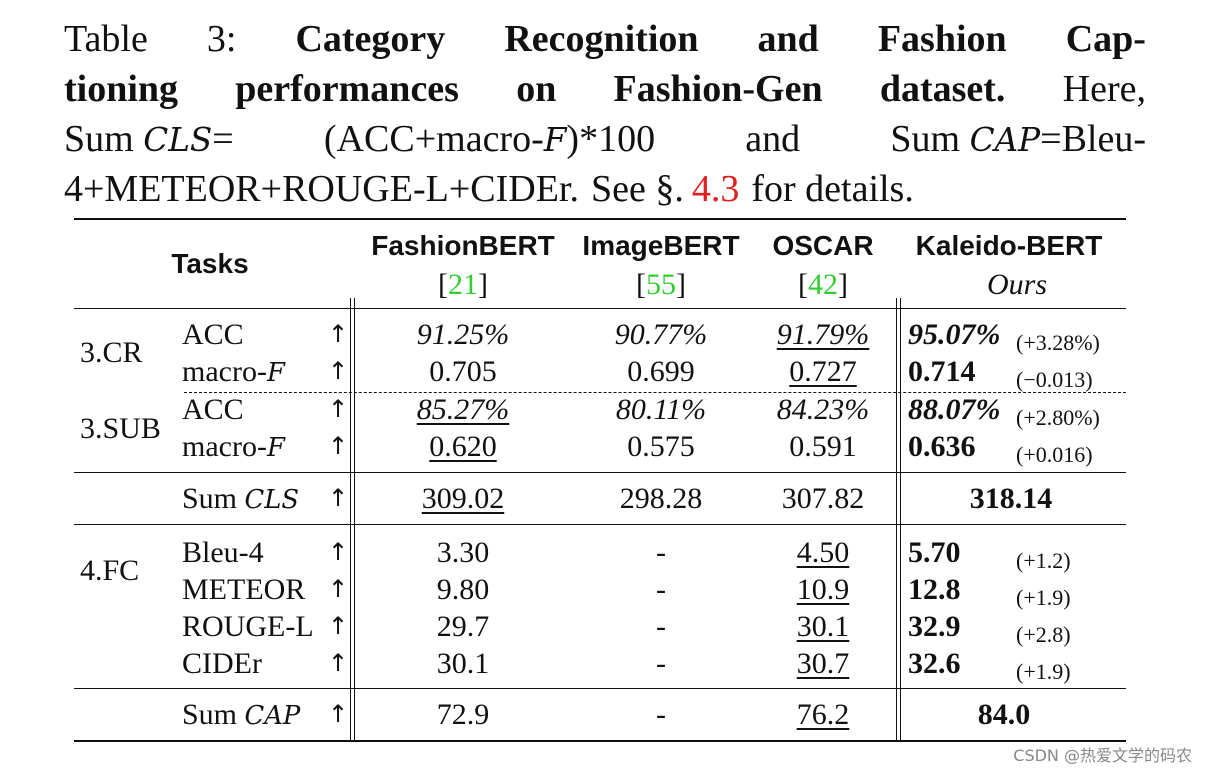 The image size is (1208, 776). What do you see at coordinates (934, 589) in the screenshot?
I see `best-value-cell: 12.8` at bounding box center [934, 589].